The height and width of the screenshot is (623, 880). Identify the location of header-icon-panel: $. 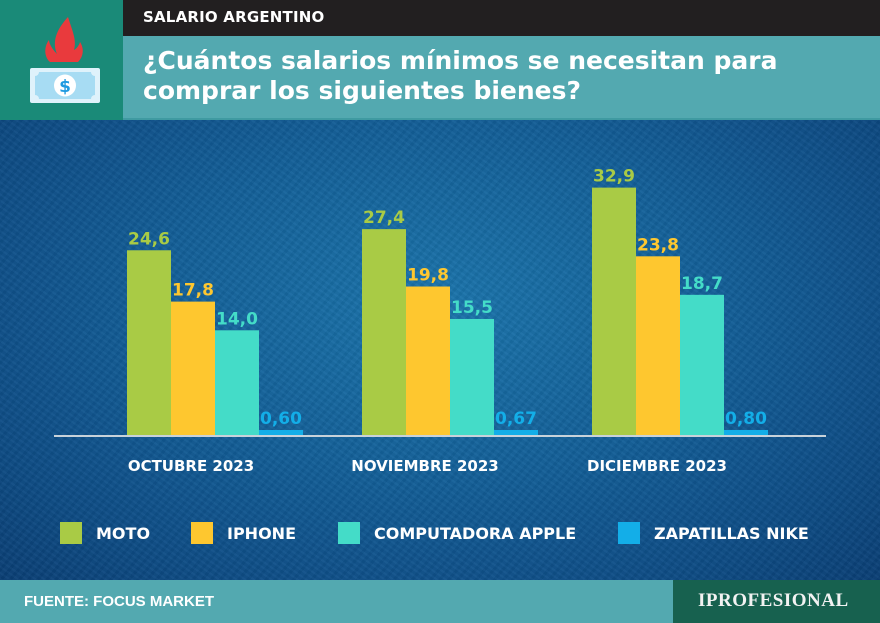
(61, 60).